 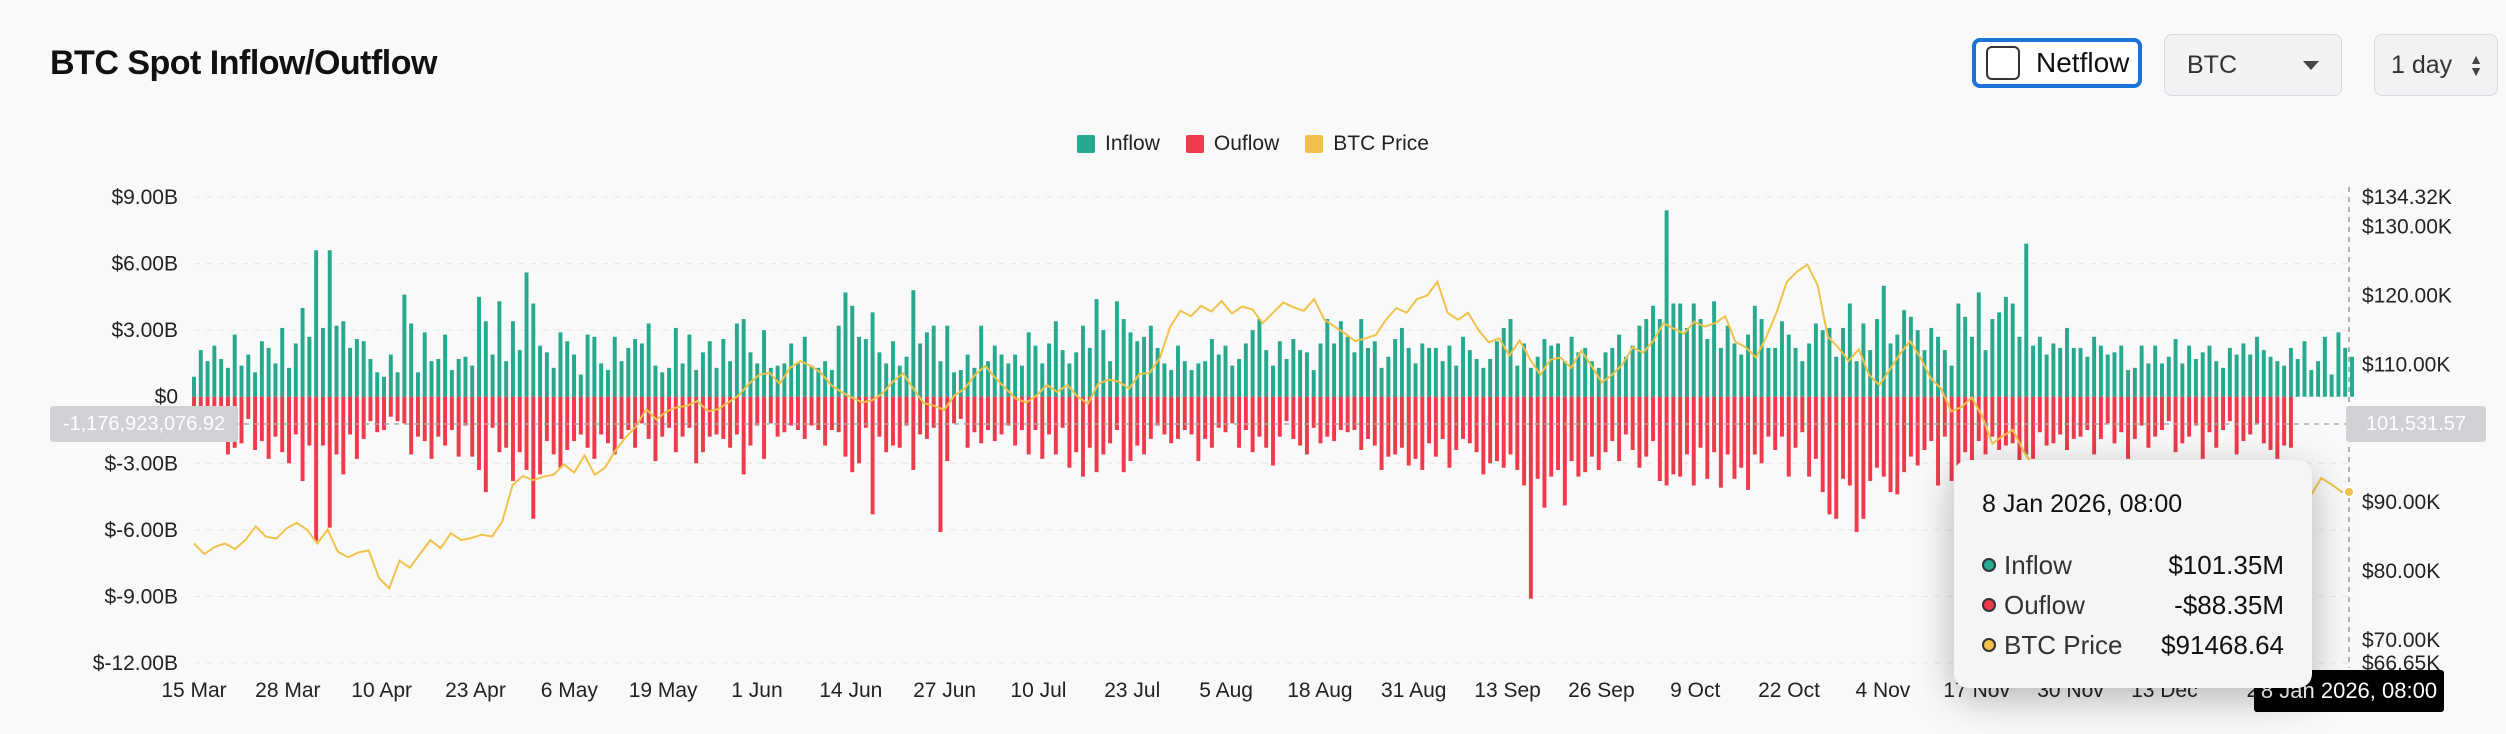 I want to click on chart-title: BTC Spot Inflow/Outflow, so click(x=243, y=63).